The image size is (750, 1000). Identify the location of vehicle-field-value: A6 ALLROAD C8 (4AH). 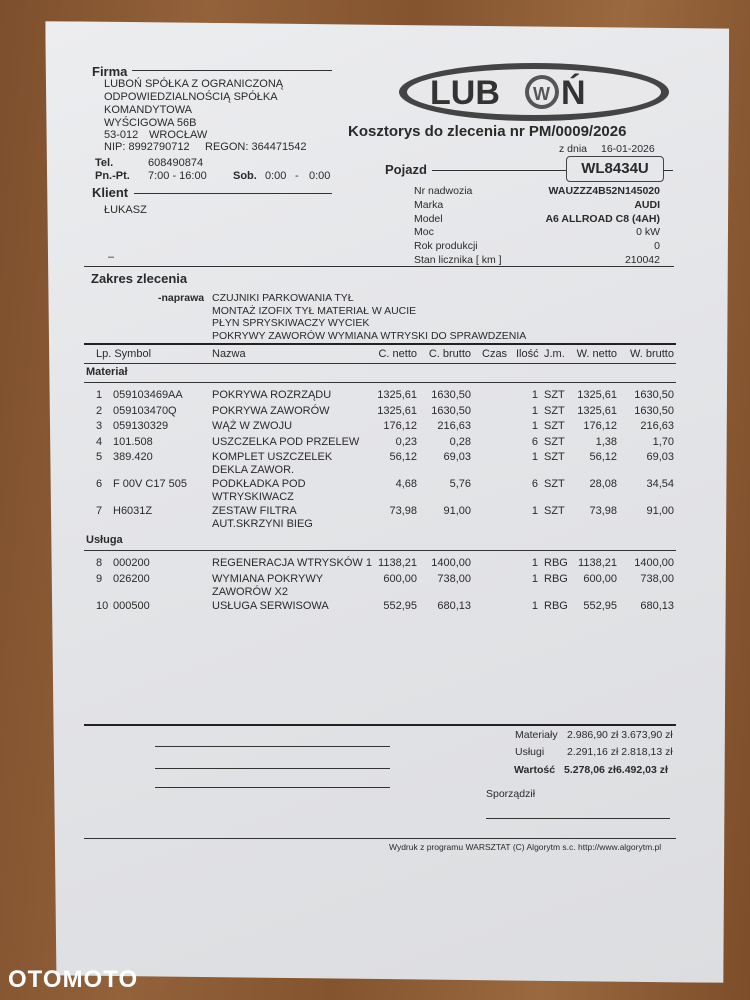
(602, 218).